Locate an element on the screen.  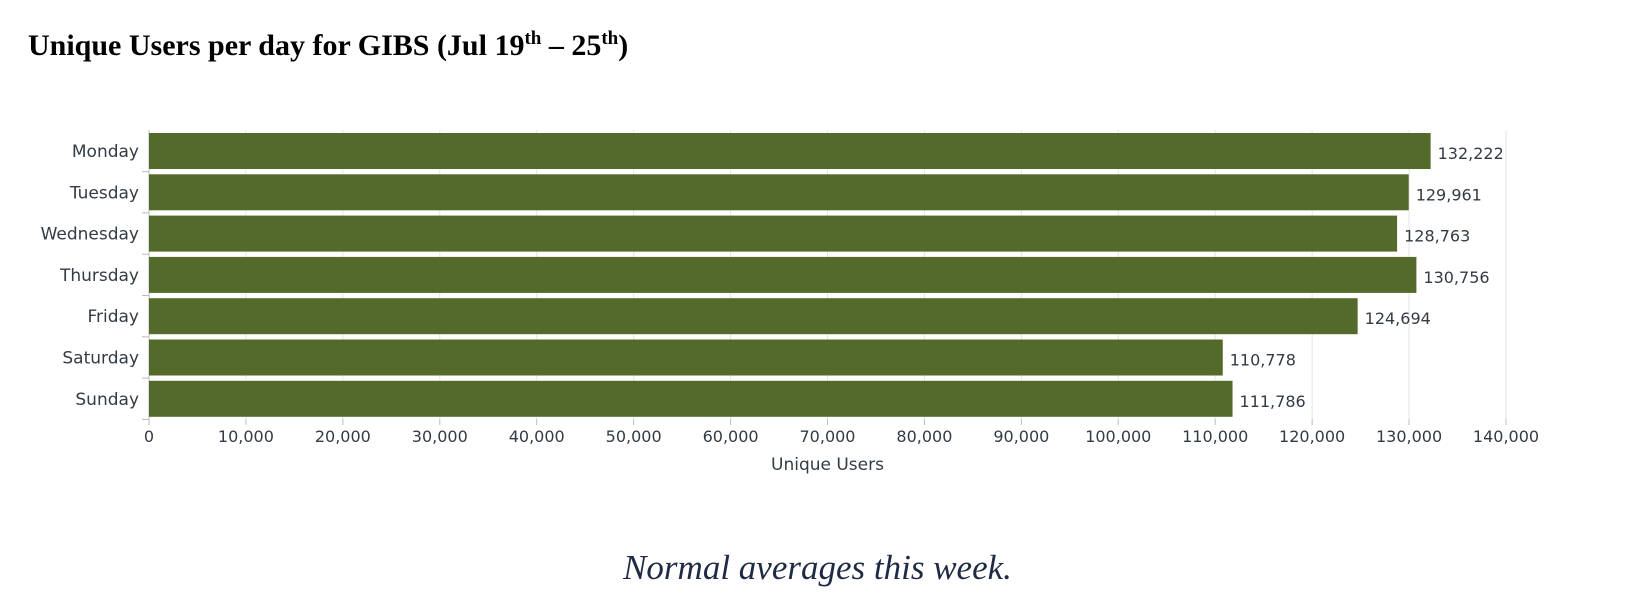
bar-saturday is located at coordinates (686, 357).